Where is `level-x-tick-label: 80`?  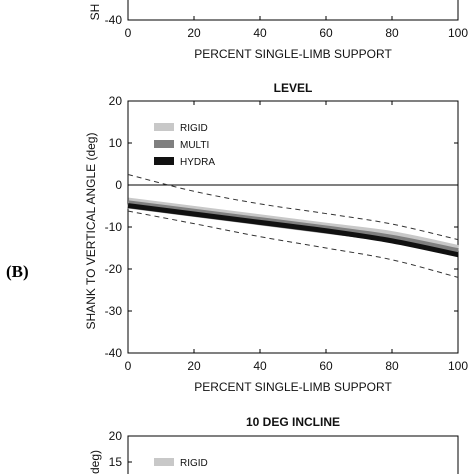 level-x-tick-label: 80 is located at coordinates (392, 366).